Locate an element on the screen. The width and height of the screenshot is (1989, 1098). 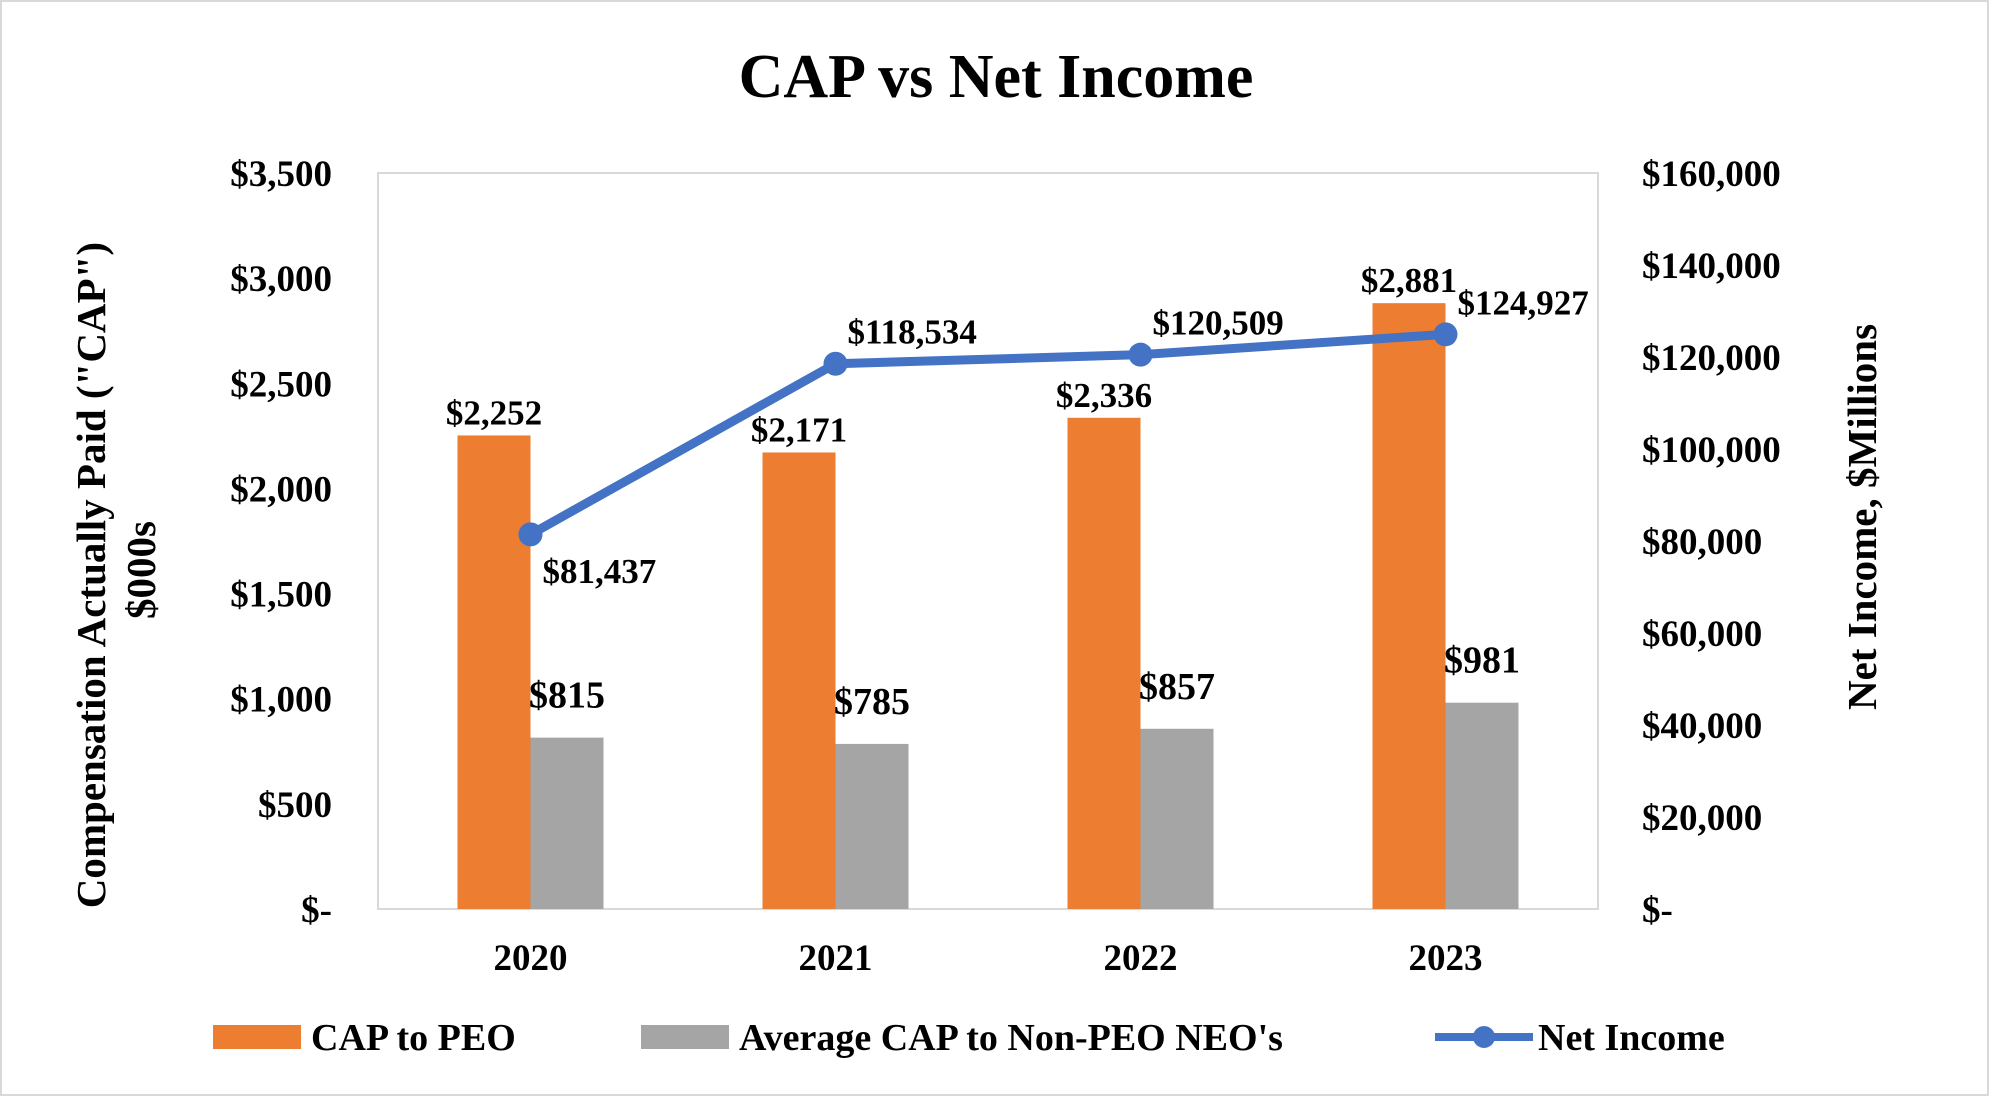
y2-tick-label: $- is located at coordinates (1657, 910).